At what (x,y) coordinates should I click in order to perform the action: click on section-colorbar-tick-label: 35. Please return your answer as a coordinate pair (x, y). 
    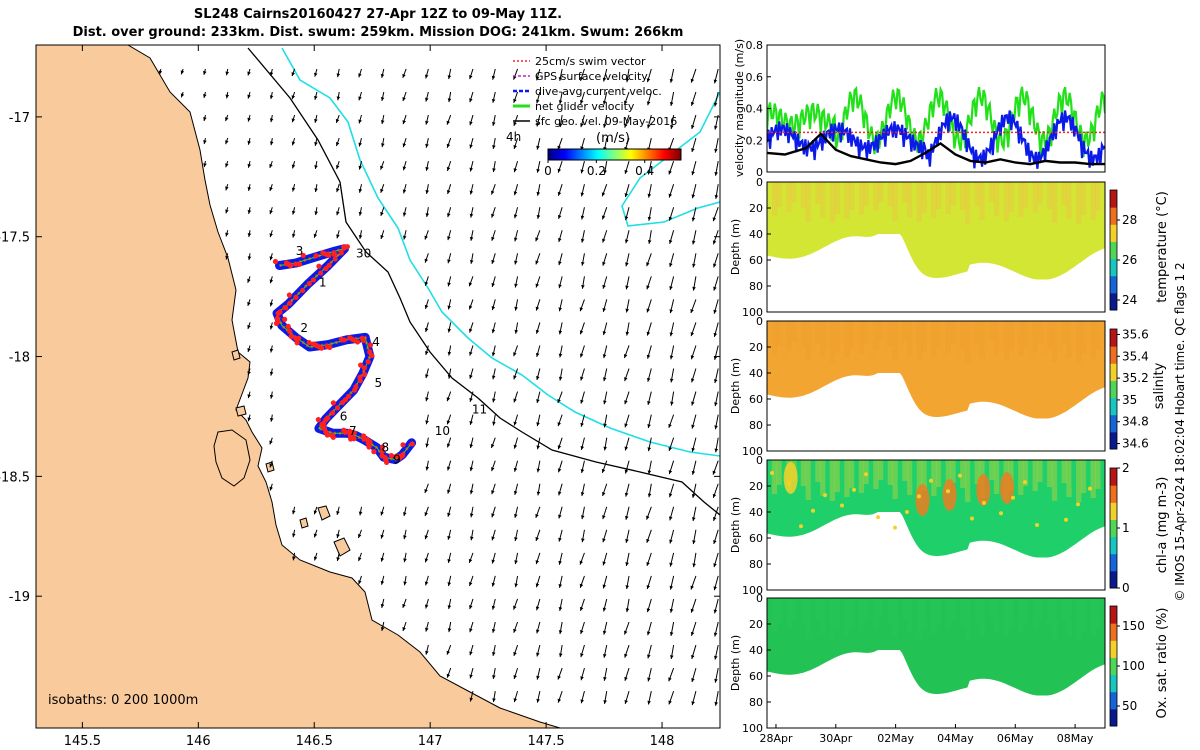
    Looking at the image, I should click on (1129, 400).